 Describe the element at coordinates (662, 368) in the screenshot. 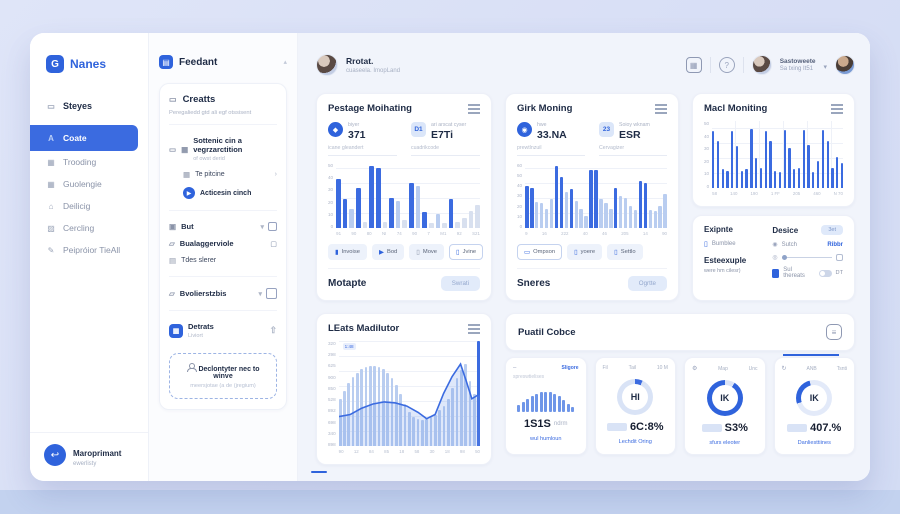

I see `kpi-tab: 10 M` at that location.